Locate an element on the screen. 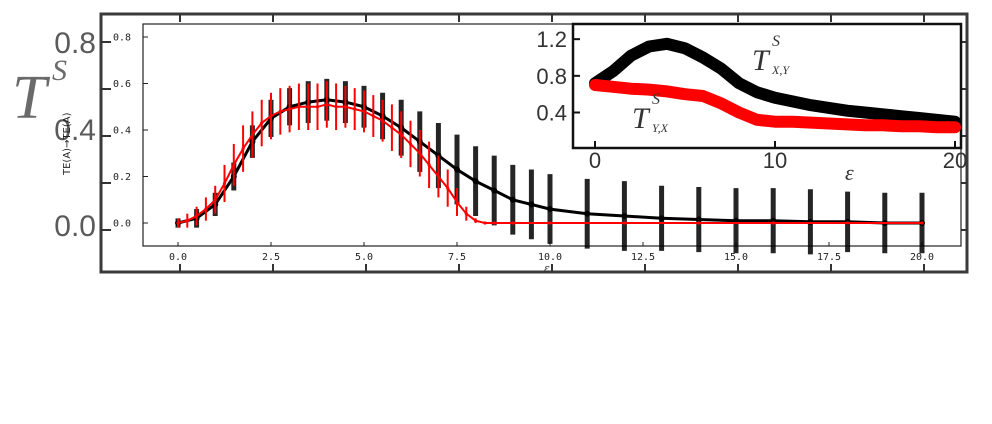  inset-xtick-label-2: 20 is located at coordinates (955, 160).